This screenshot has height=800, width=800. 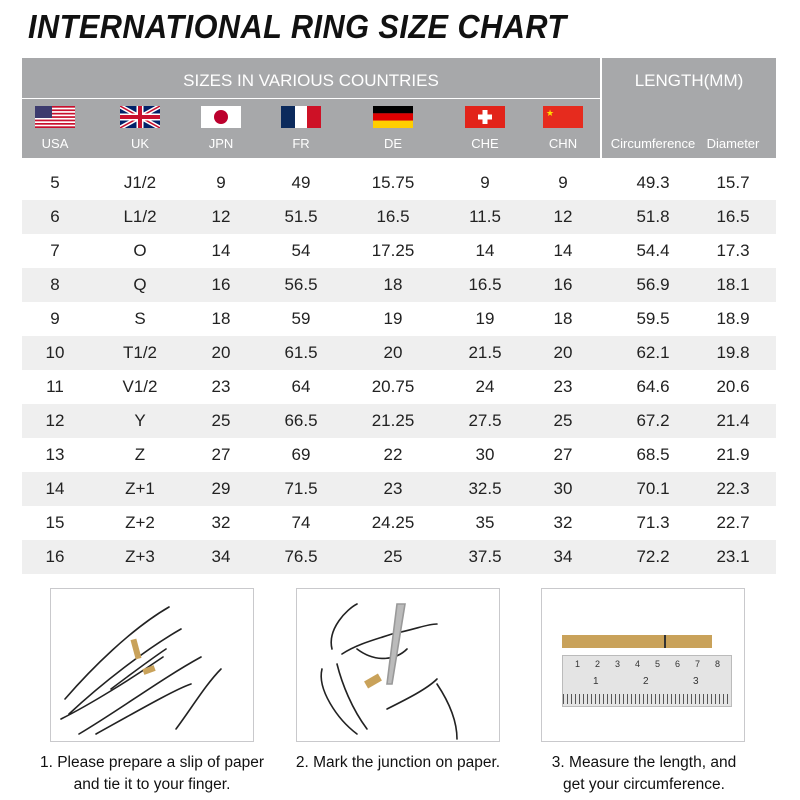 I want to click on cell-fr: 64, so click(x=301, y=386).